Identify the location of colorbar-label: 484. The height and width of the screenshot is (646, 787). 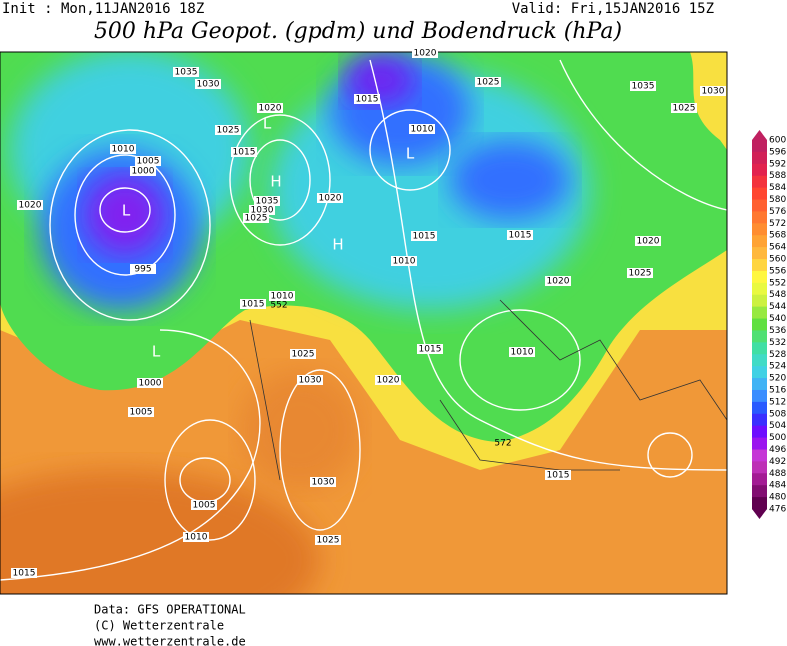
(777, 486).